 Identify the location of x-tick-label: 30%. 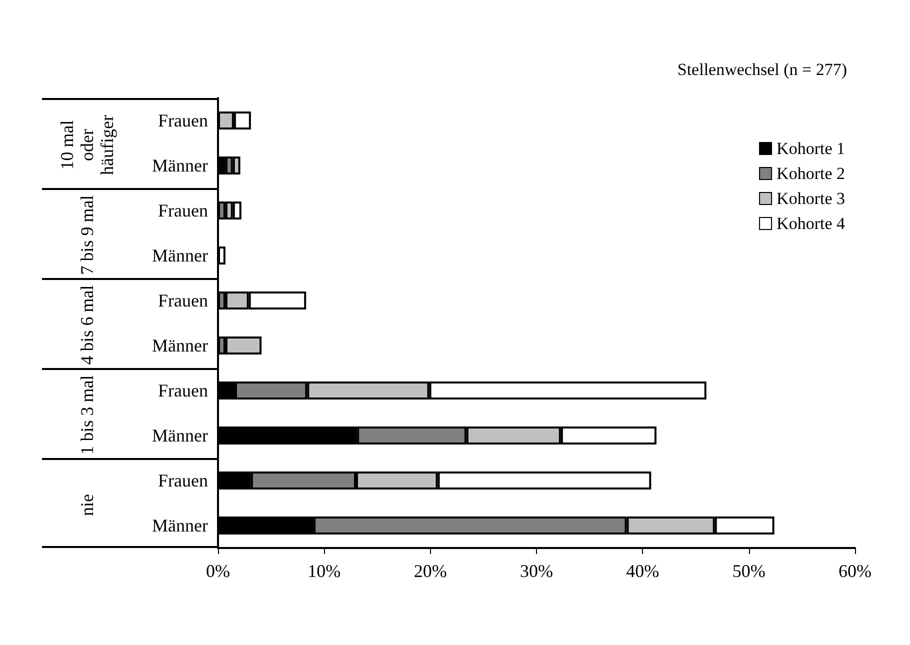
(536, 571).